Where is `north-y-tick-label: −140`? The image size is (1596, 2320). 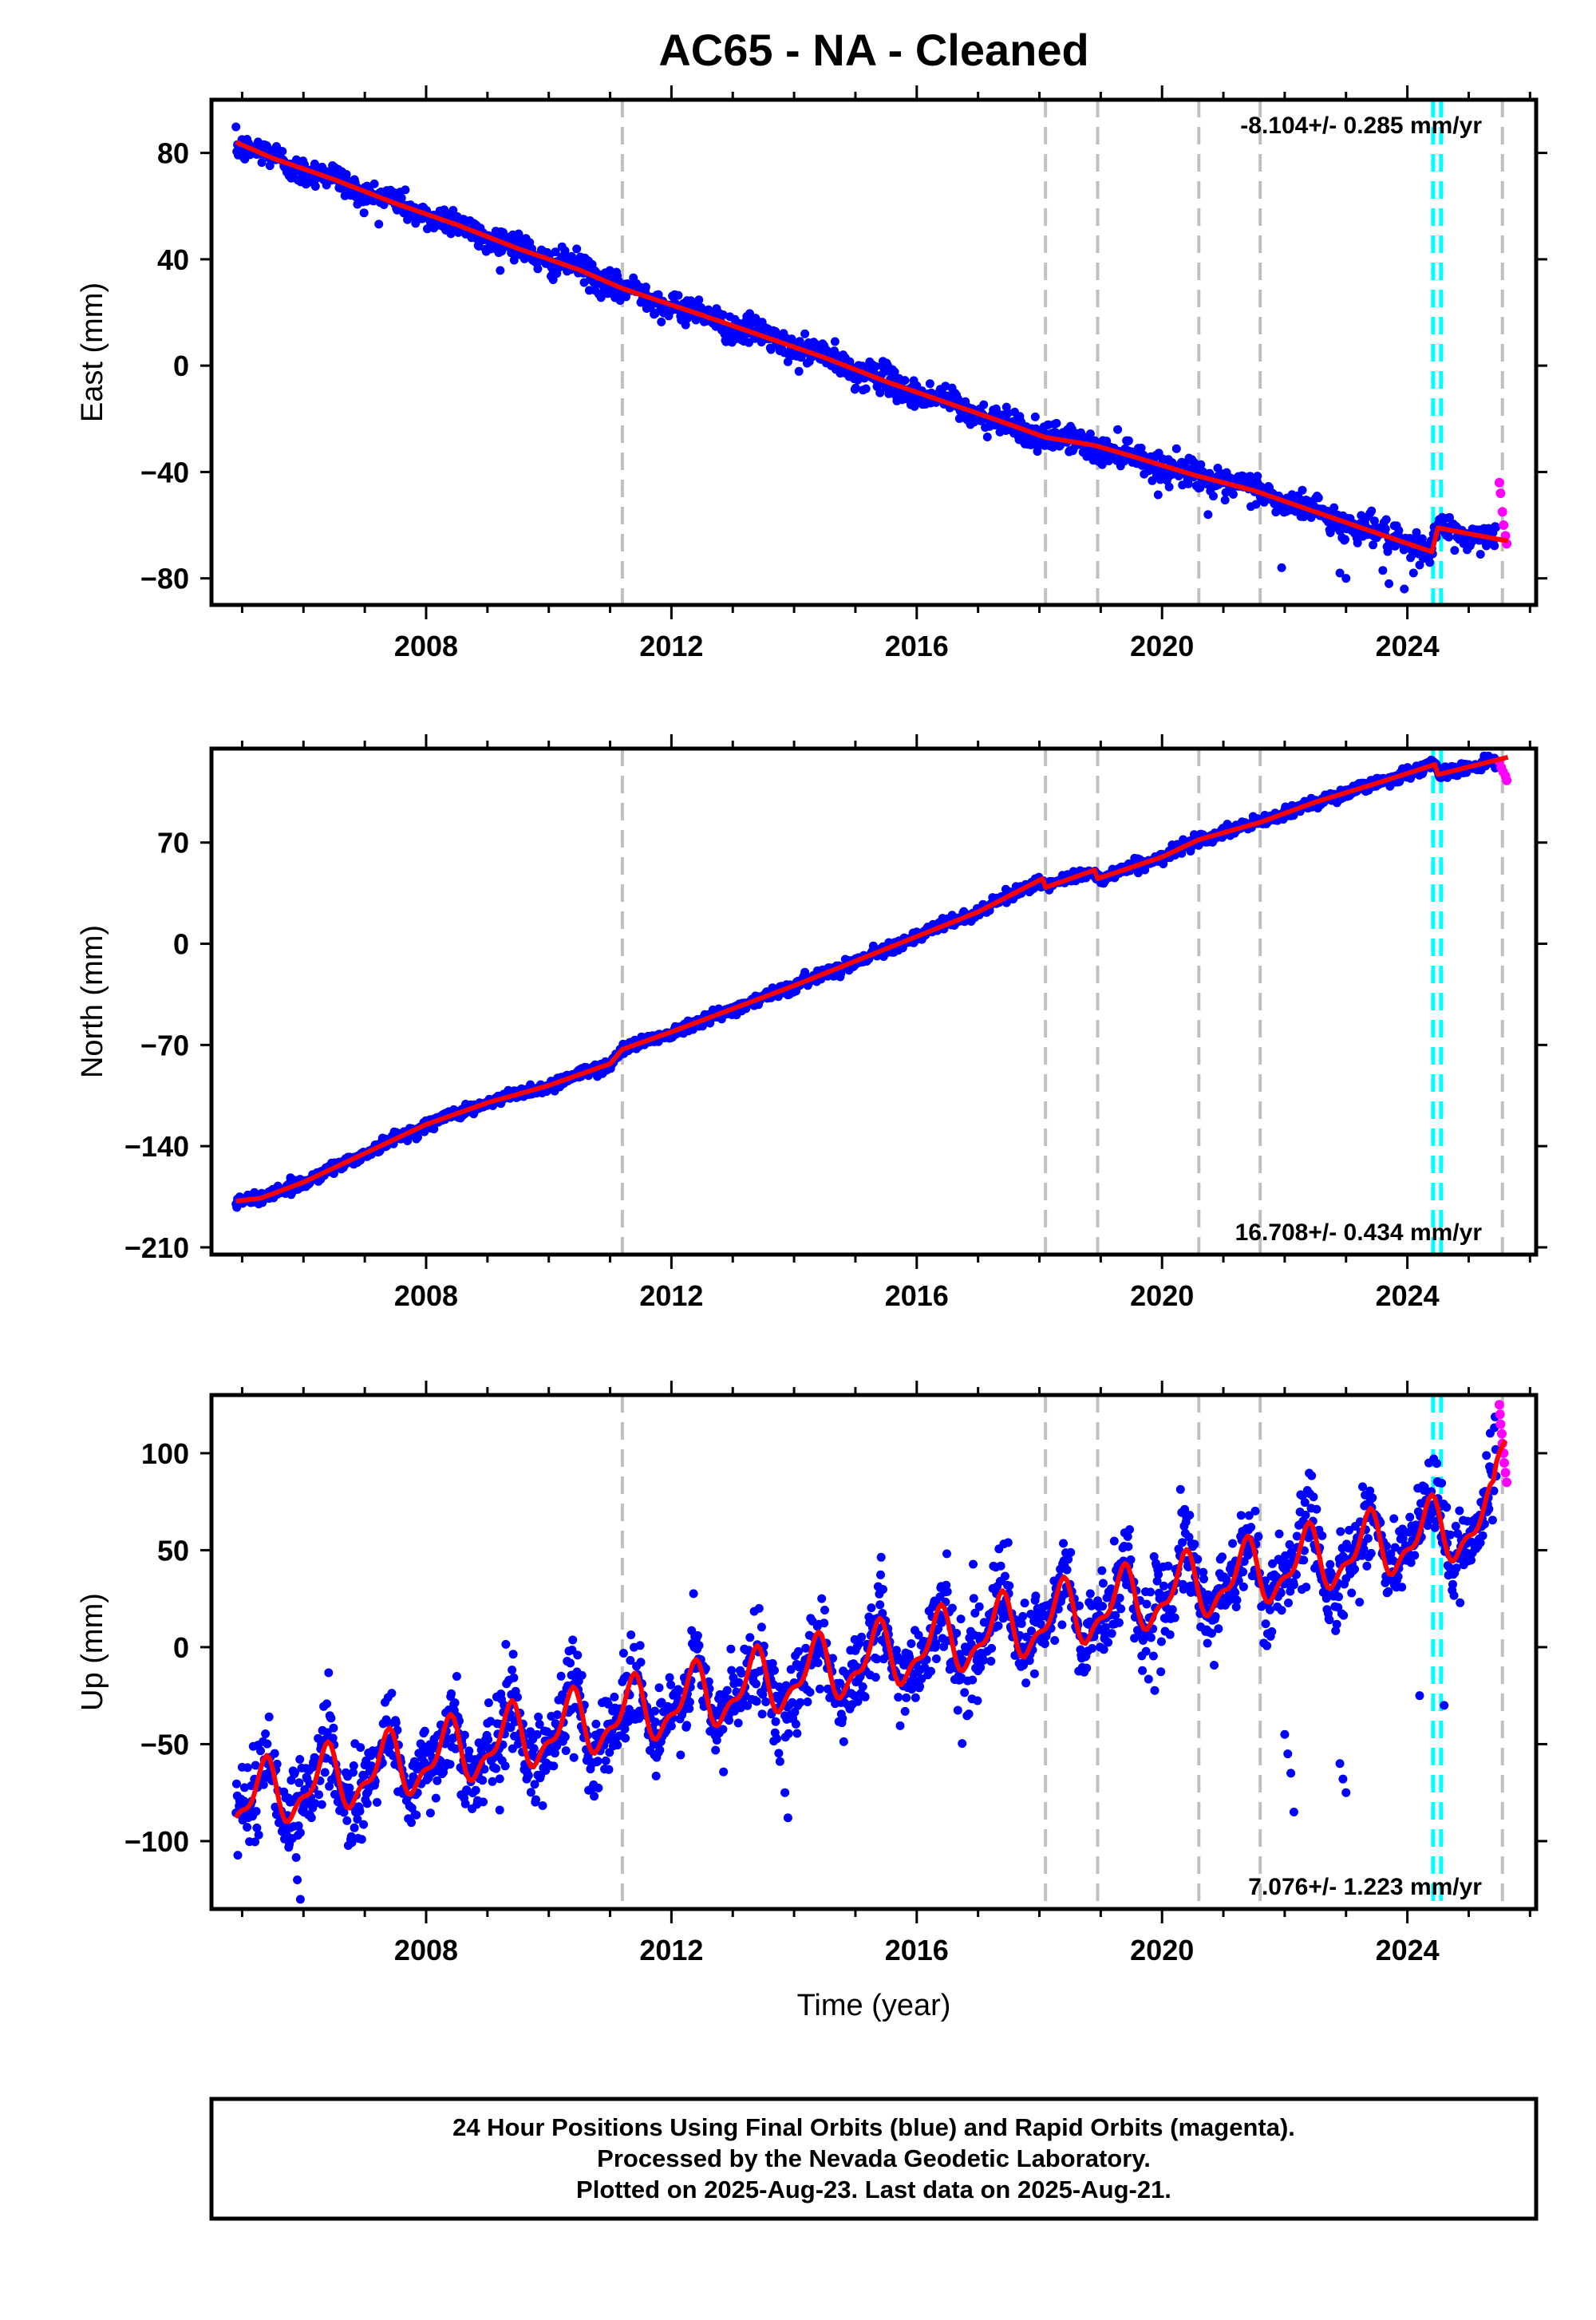 north-y-tick-label: −140 is located at coordinates (156, 1146).